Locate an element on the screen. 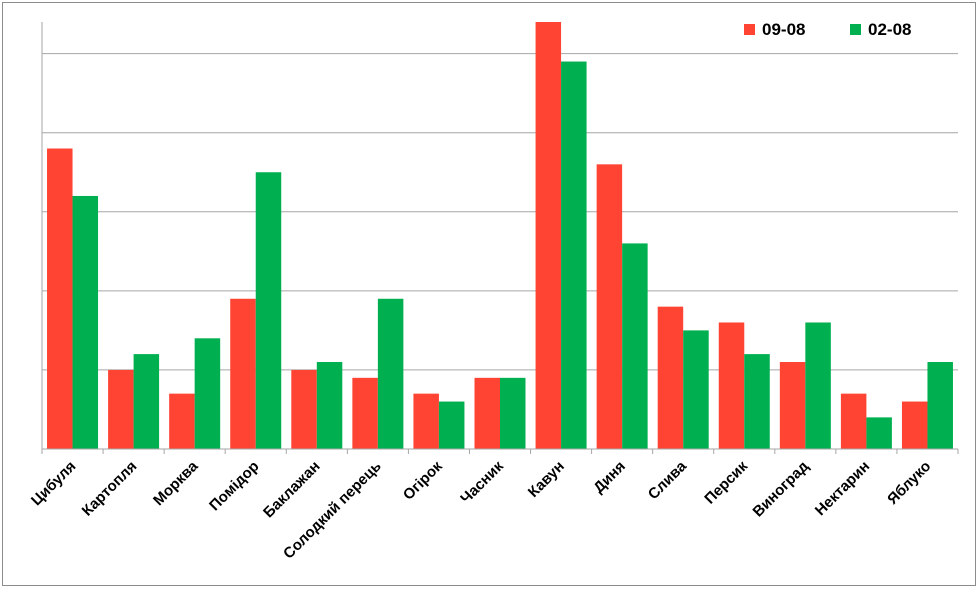  x-tick-label: Часник is located at coordinates (482, 482).